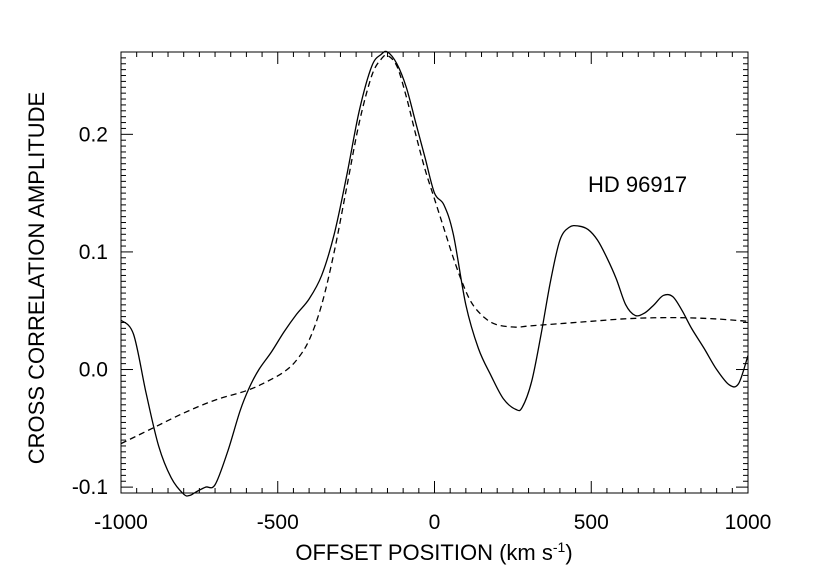 This screenshot has height=587, width=830. I want to click on y-tick-label: 0.2, so click(93, 134).